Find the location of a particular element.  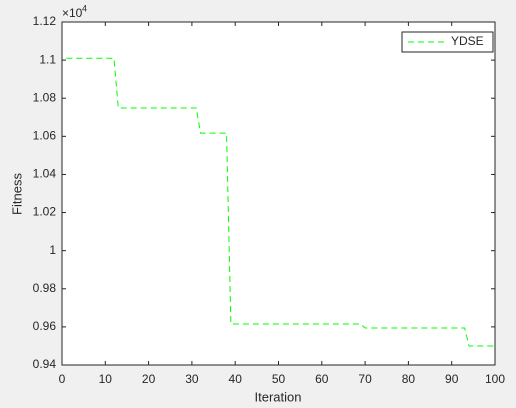

y-tick-label: 0.94 is located at coordinates (45, 364).